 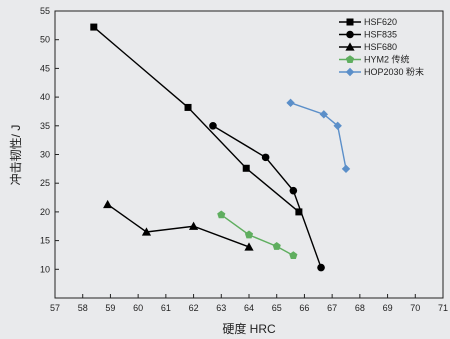 I want to click on x-axis-title: 硬度 HRC, so click(x=249, y=328).